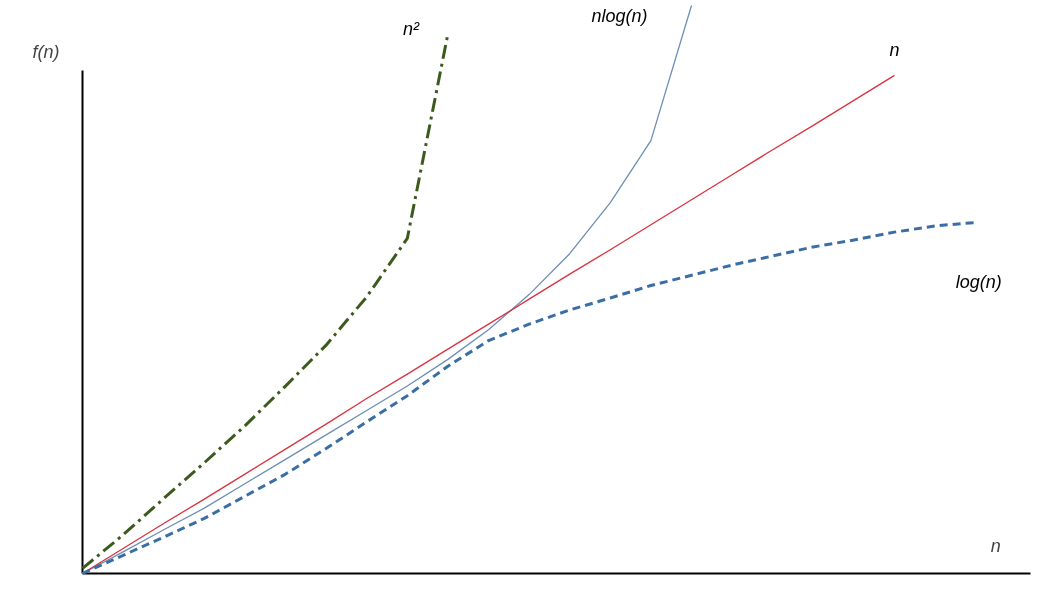 This screenshot has width=1048, height=590. Describe the element at coordinates (46, 52) in the screenshot. I see `y-axis-title: f(n)` at that location.